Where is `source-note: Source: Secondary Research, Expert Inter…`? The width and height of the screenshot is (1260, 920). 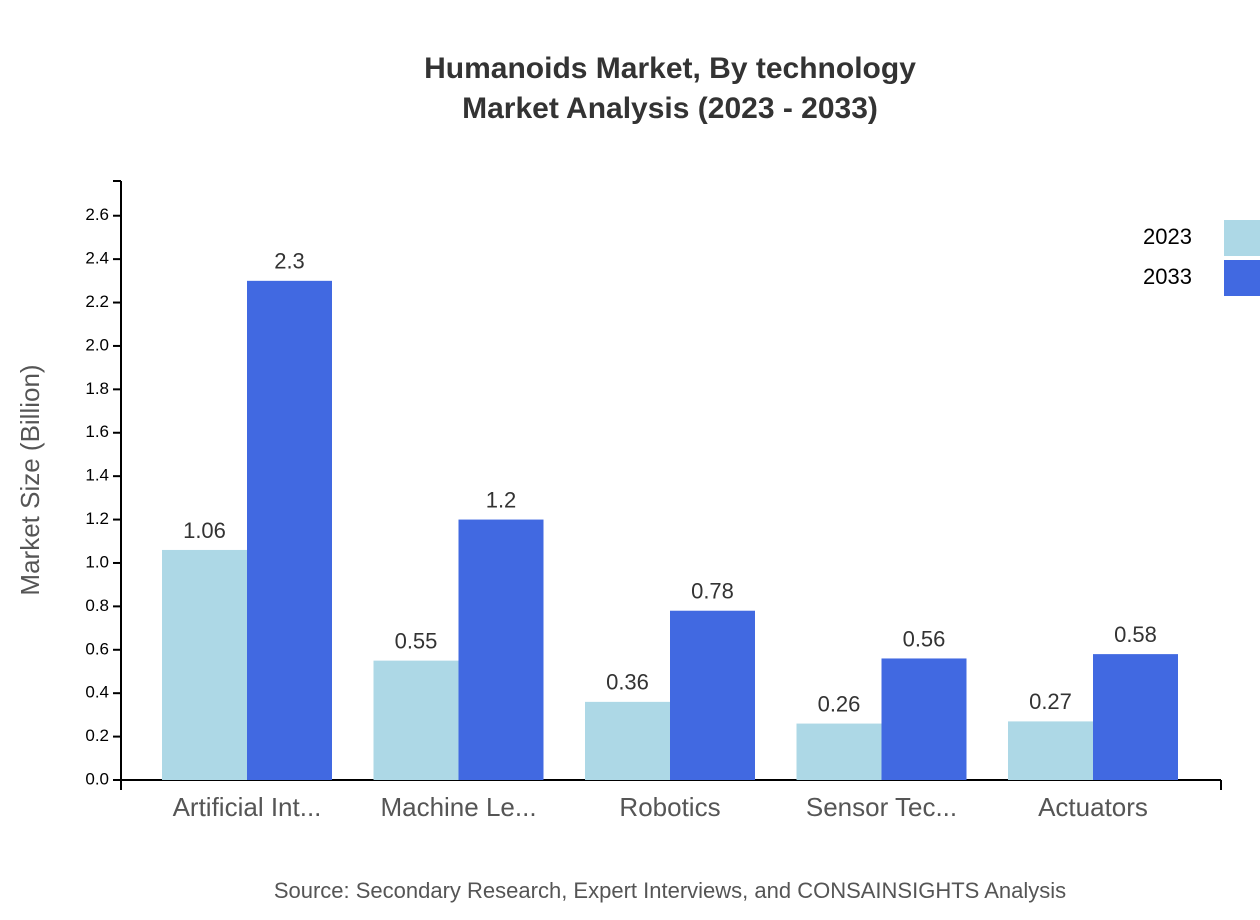
source-note: Source: Secondary Research, Expert Inter… is located at coordinates (670, 890).